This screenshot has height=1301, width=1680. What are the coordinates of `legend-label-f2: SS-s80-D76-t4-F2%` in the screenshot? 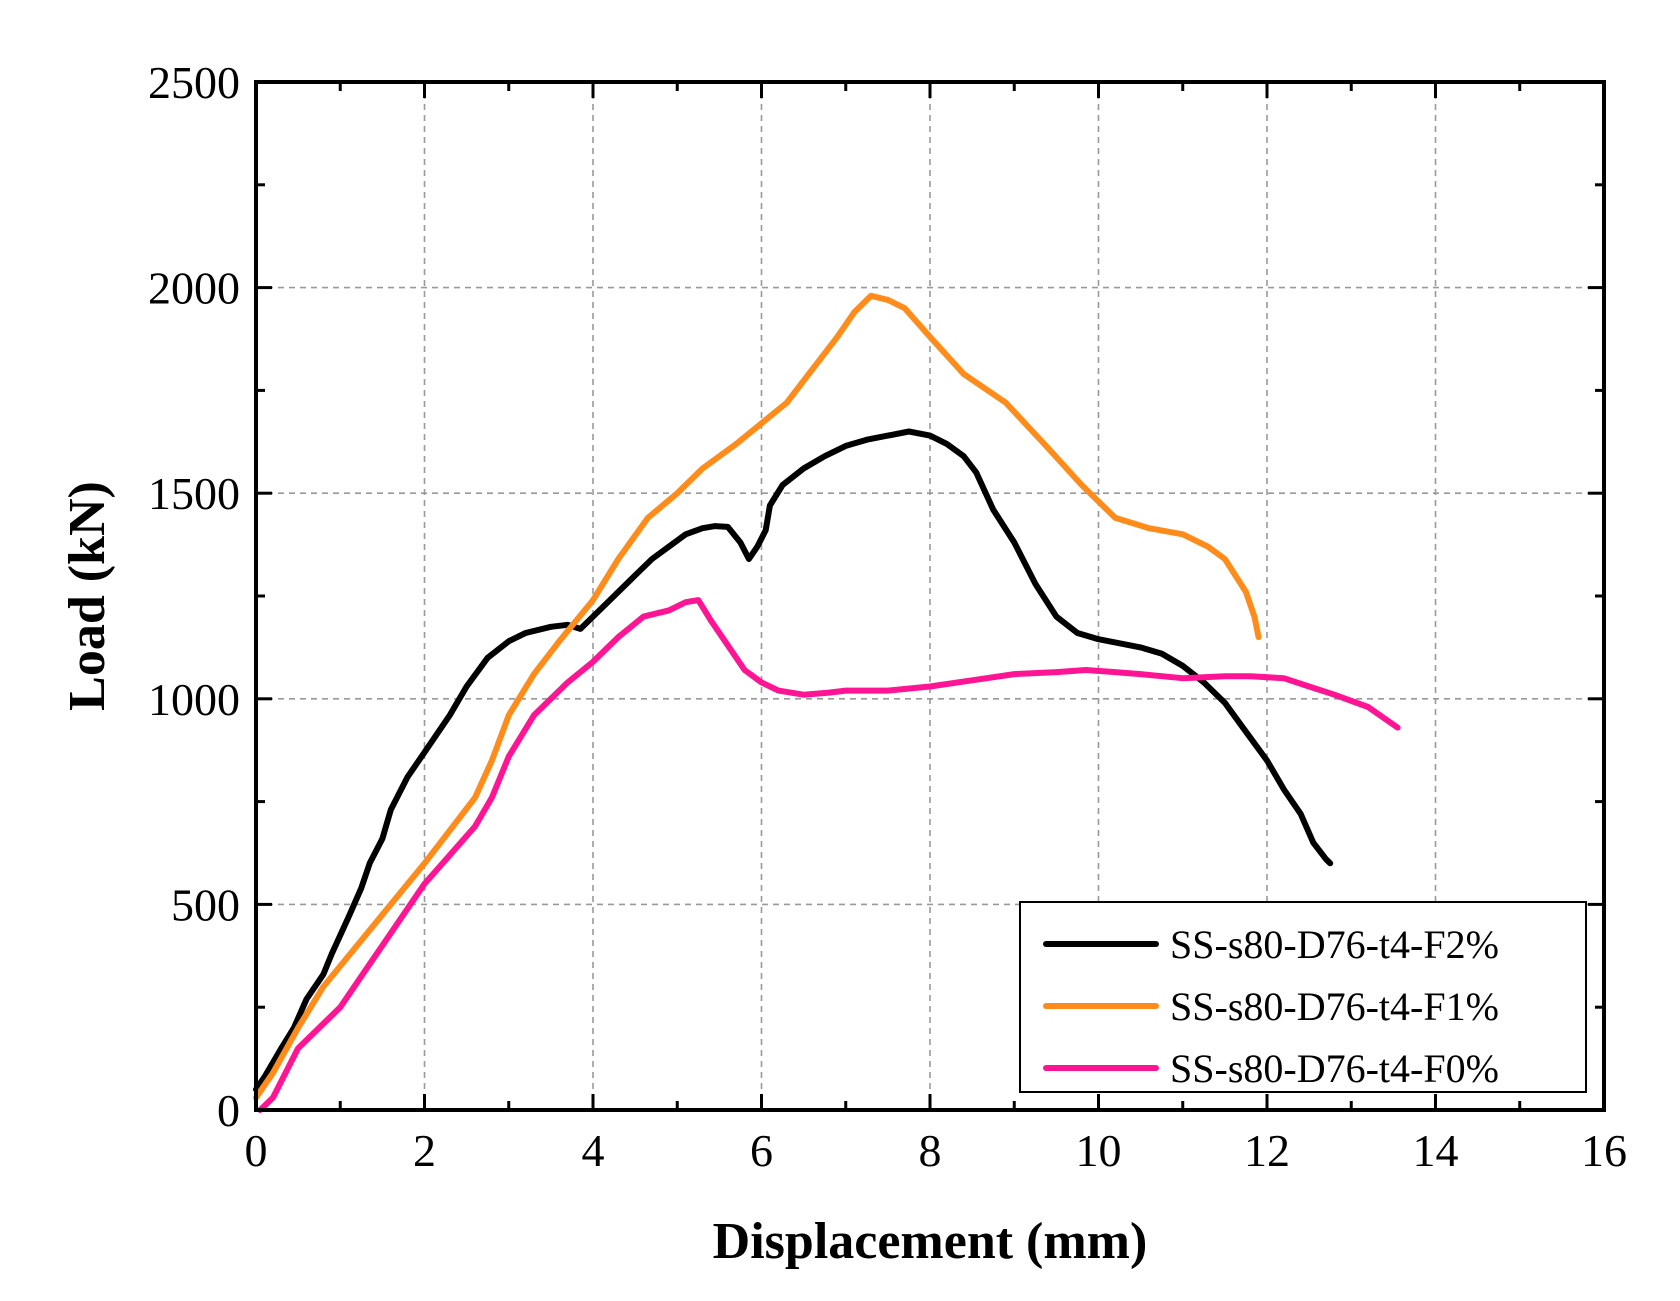 It's located at (1334, 944).